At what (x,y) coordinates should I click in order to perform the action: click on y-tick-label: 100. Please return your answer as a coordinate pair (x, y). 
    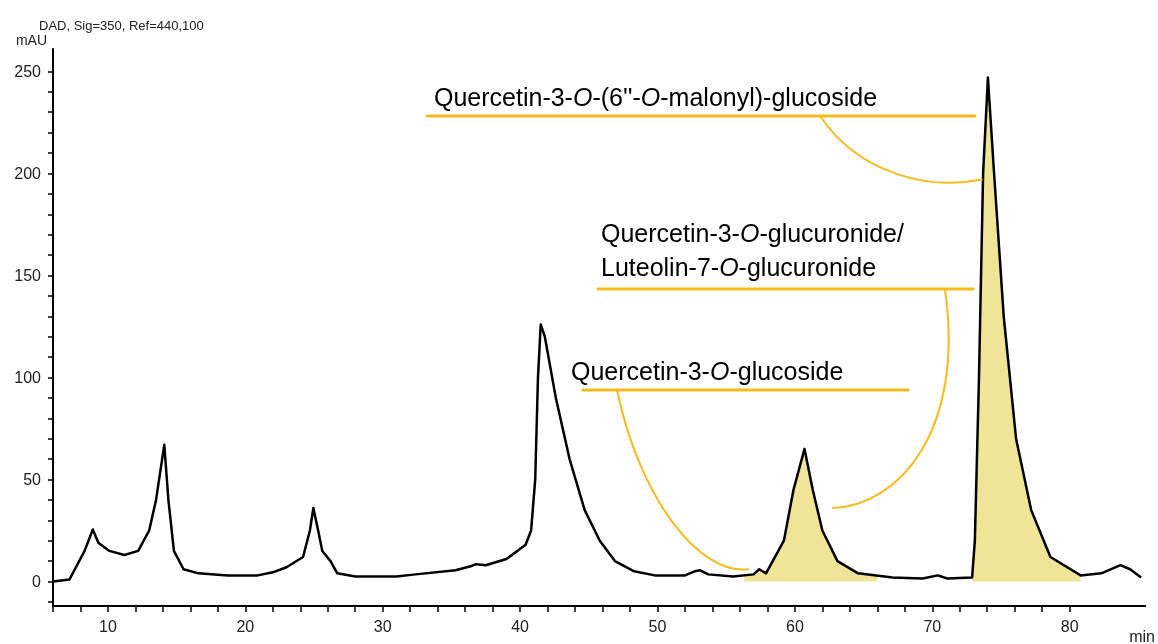
    Looking at the image, I should click on (28, 377).